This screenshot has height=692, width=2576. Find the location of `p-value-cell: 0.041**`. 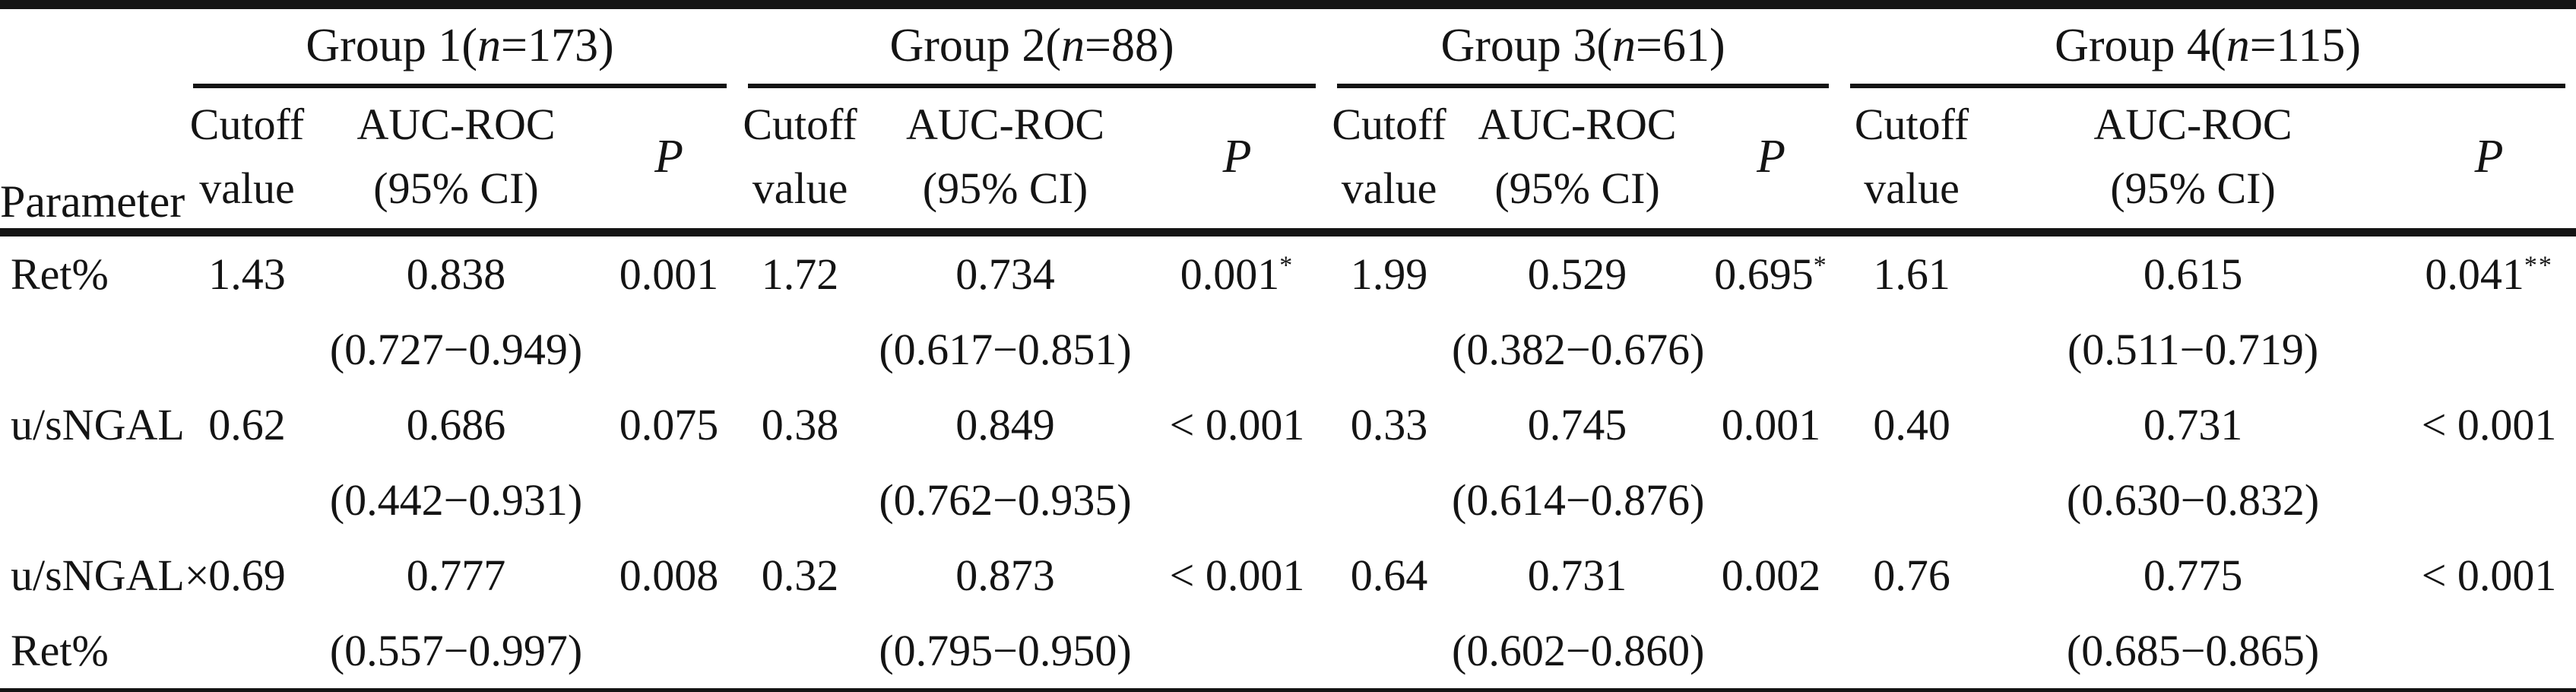

p-value-cell: 0.041** is located at coordinates (2489, 274).